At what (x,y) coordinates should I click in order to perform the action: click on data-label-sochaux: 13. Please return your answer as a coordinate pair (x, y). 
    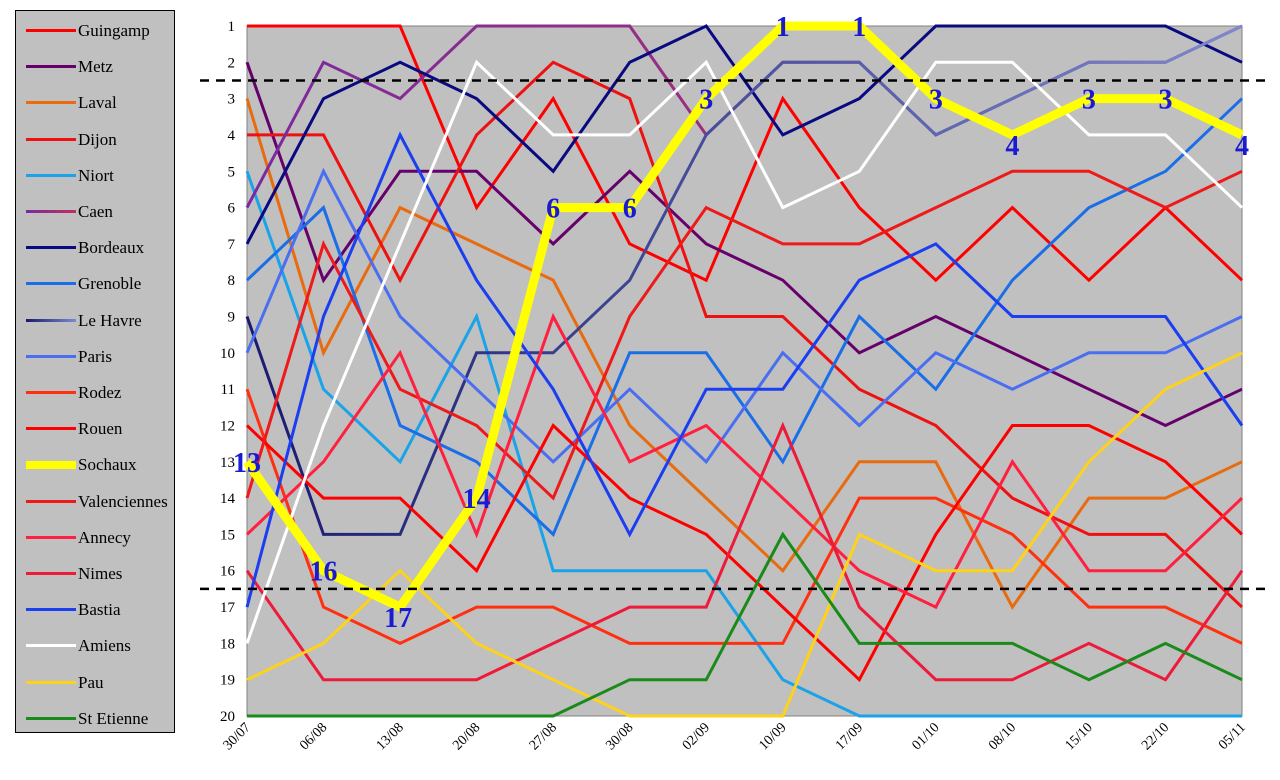
    Looking at the image, I should click on (247, 463).